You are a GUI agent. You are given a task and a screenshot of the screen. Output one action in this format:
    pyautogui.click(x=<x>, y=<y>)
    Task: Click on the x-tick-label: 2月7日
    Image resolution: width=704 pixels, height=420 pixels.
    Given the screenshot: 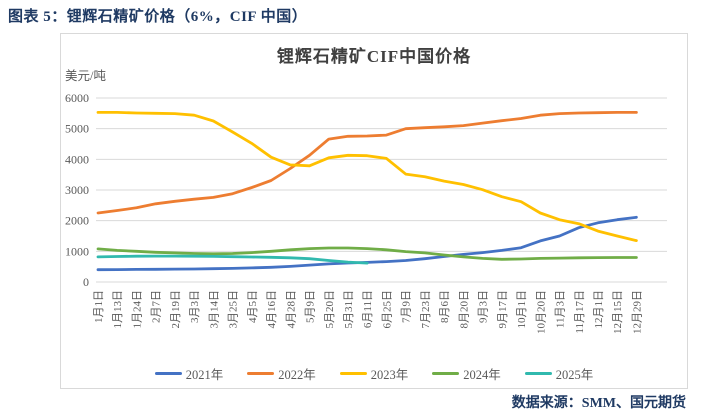 What is the action you would take?
    pyautogui.click(x=157, y=306)
    